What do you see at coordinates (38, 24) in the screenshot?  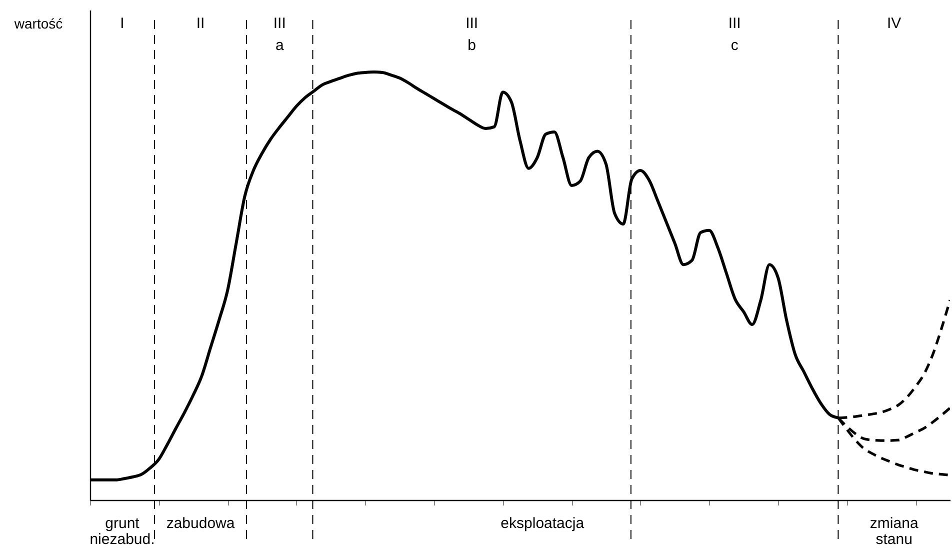 I see `y-axis-title: wartość` at bounding box center [38, 24].